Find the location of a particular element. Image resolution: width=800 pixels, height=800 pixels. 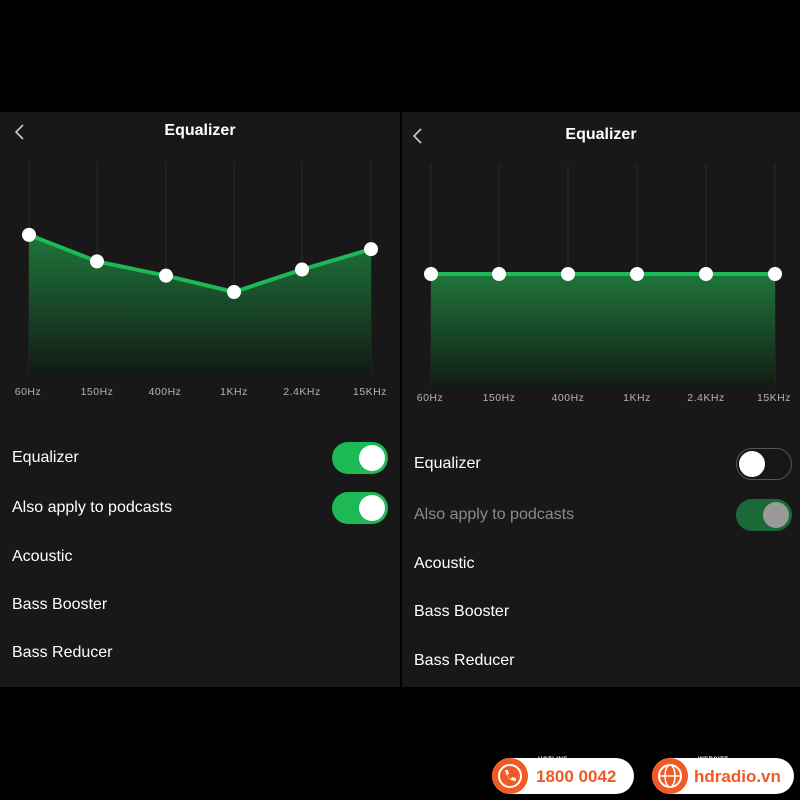

hotline-label: HOTLINE is located at coordinates (553, 760).